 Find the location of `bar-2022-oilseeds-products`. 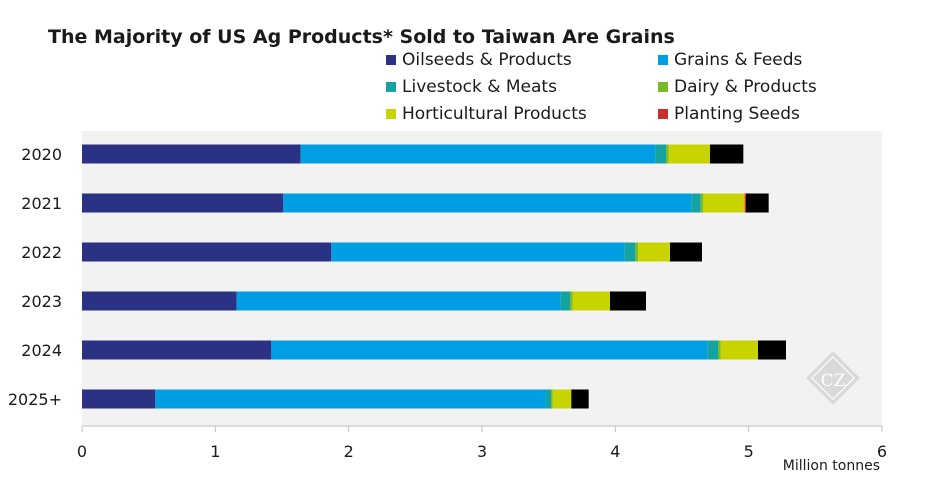

bar-2022-oilseeds-products is located at coordinates (207, 252).